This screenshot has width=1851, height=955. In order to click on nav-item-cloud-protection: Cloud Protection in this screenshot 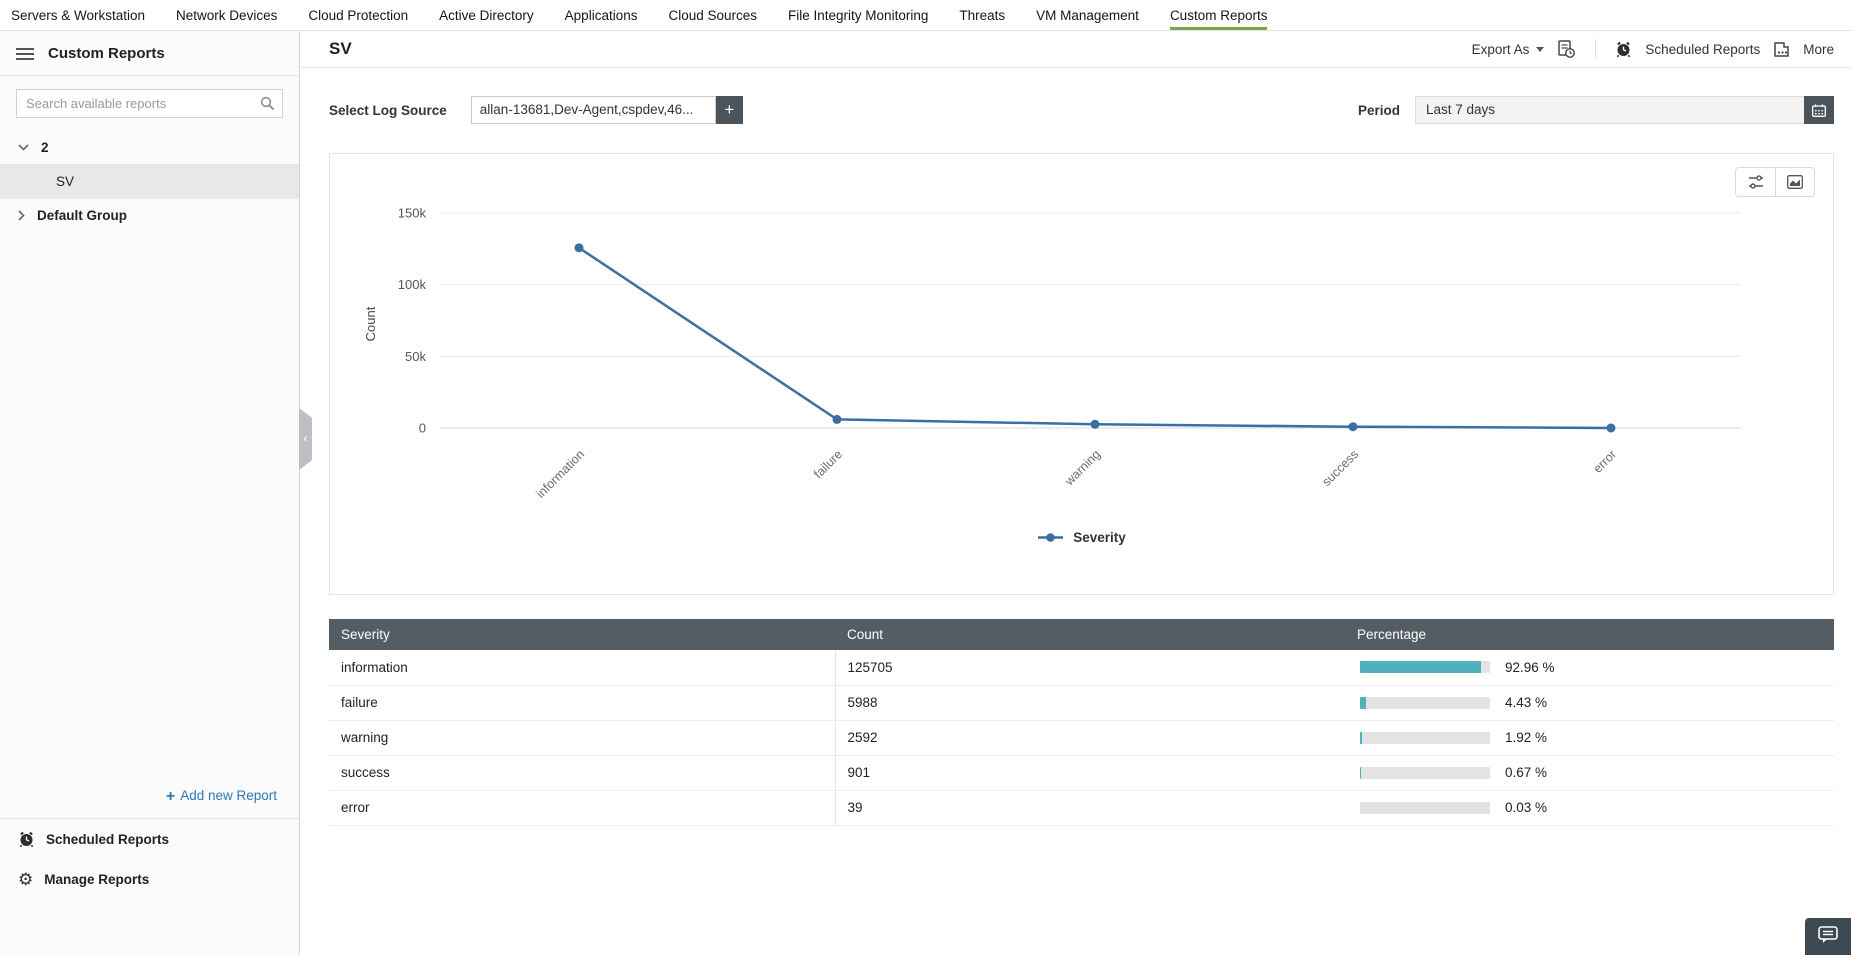, I will do `click(358, 15)`.